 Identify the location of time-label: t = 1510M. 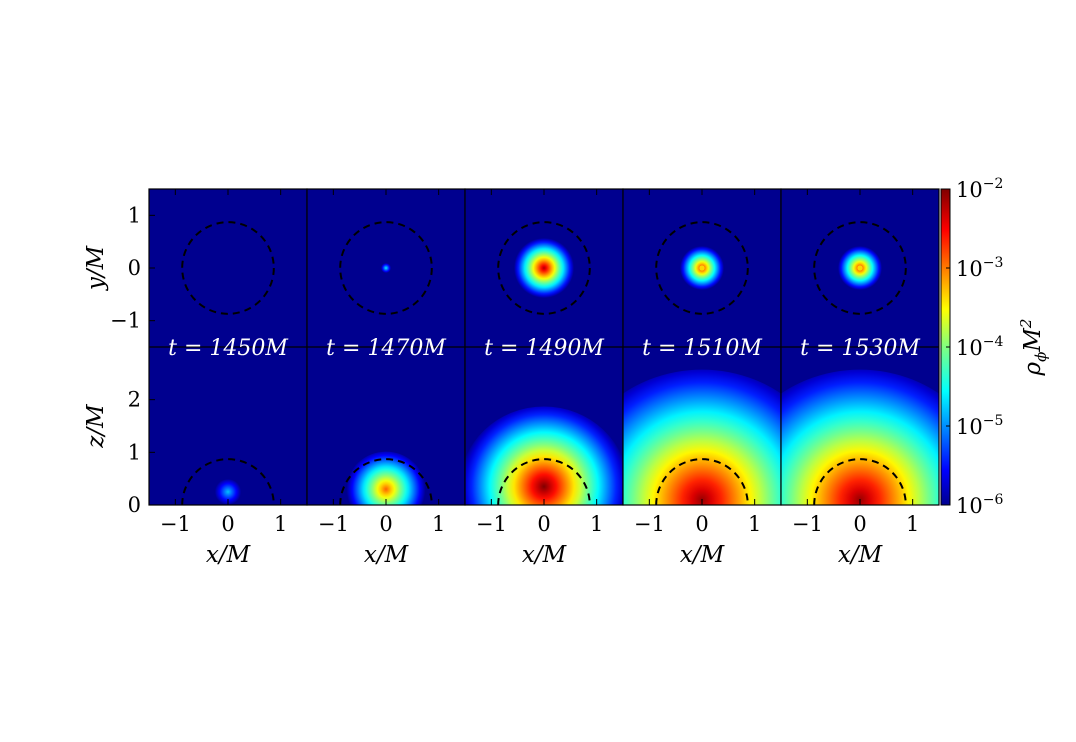
(702, 348).